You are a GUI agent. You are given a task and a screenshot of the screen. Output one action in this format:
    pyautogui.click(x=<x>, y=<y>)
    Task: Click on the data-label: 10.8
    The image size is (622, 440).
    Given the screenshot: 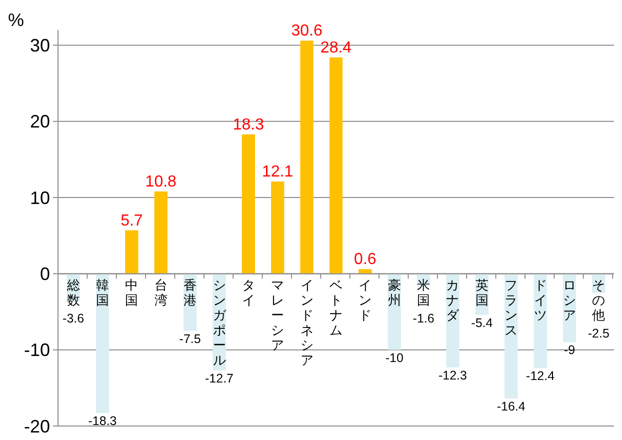 What is the action you would take?
    pyautogui.click(x=161, y=181)
    